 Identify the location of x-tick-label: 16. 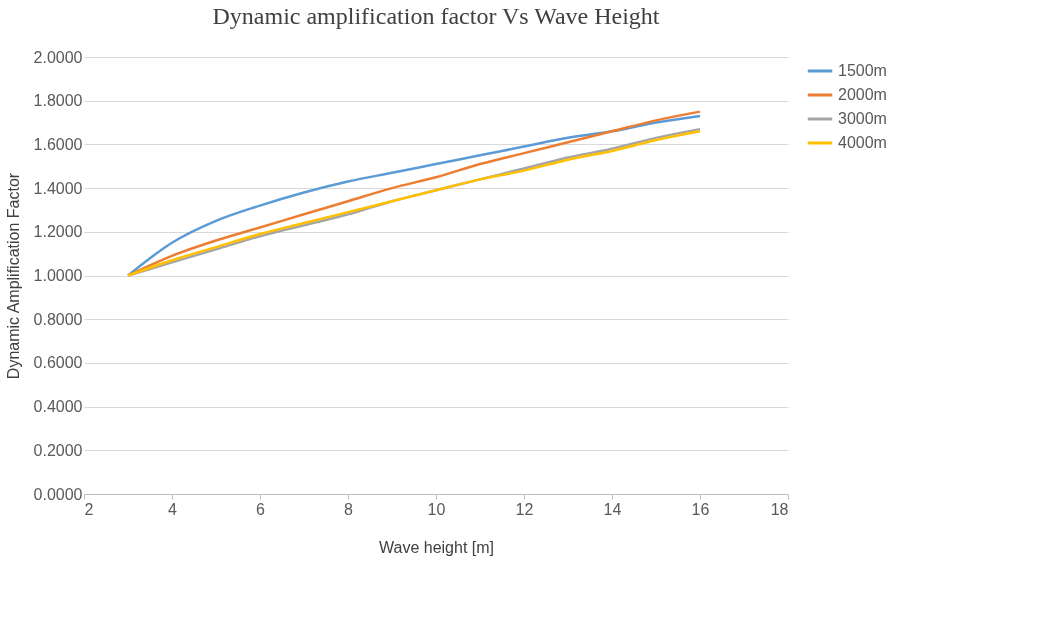
(700, 509).